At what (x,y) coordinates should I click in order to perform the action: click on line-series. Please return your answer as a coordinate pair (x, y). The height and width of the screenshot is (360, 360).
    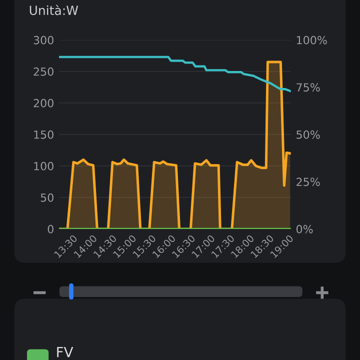
    Looking at the image, I should click on (175, 74).